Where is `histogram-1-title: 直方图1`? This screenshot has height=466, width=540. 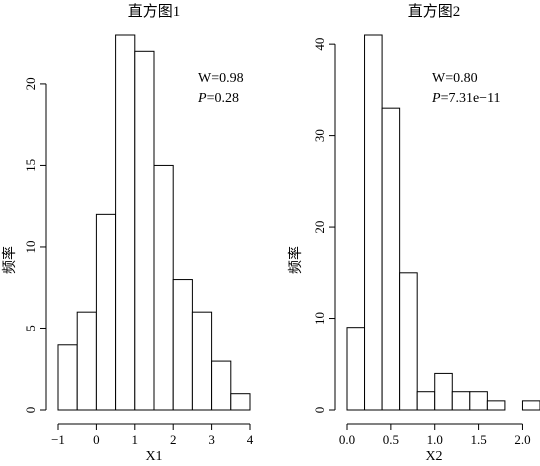
histogram-1-title: 直方图1 is located at coordinates (154, 11).